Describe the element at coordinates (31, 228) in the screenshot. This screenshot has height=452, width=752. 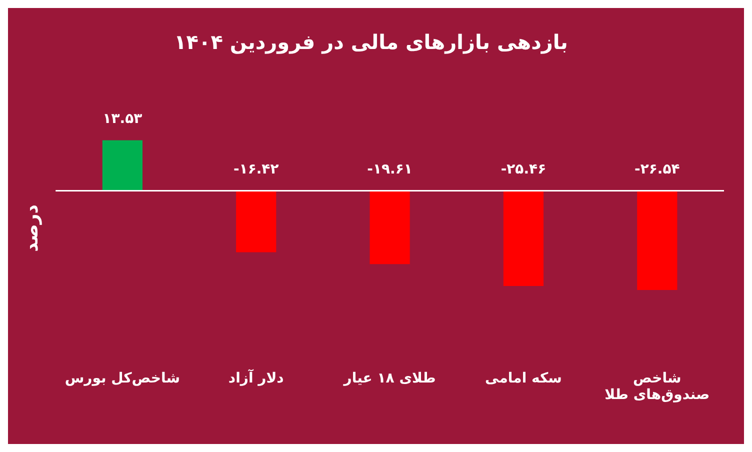
I see `y-axis-title: درصد` at that location.